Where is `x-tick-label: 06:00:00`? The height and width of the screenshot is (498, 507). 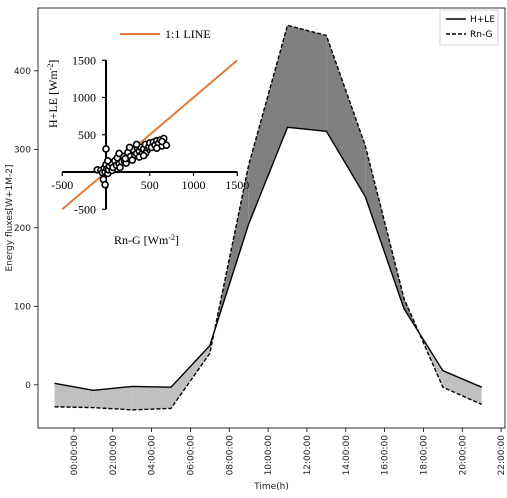 x-tick-label: 06:00:00 is located at coordinates (191, 455).